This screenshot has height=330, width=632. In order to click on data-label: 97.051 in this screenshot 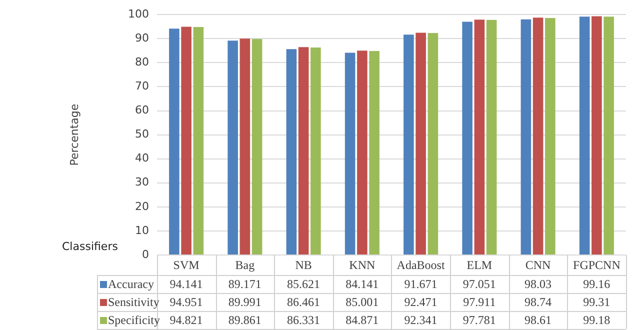, I will do `click(479, 284)`.